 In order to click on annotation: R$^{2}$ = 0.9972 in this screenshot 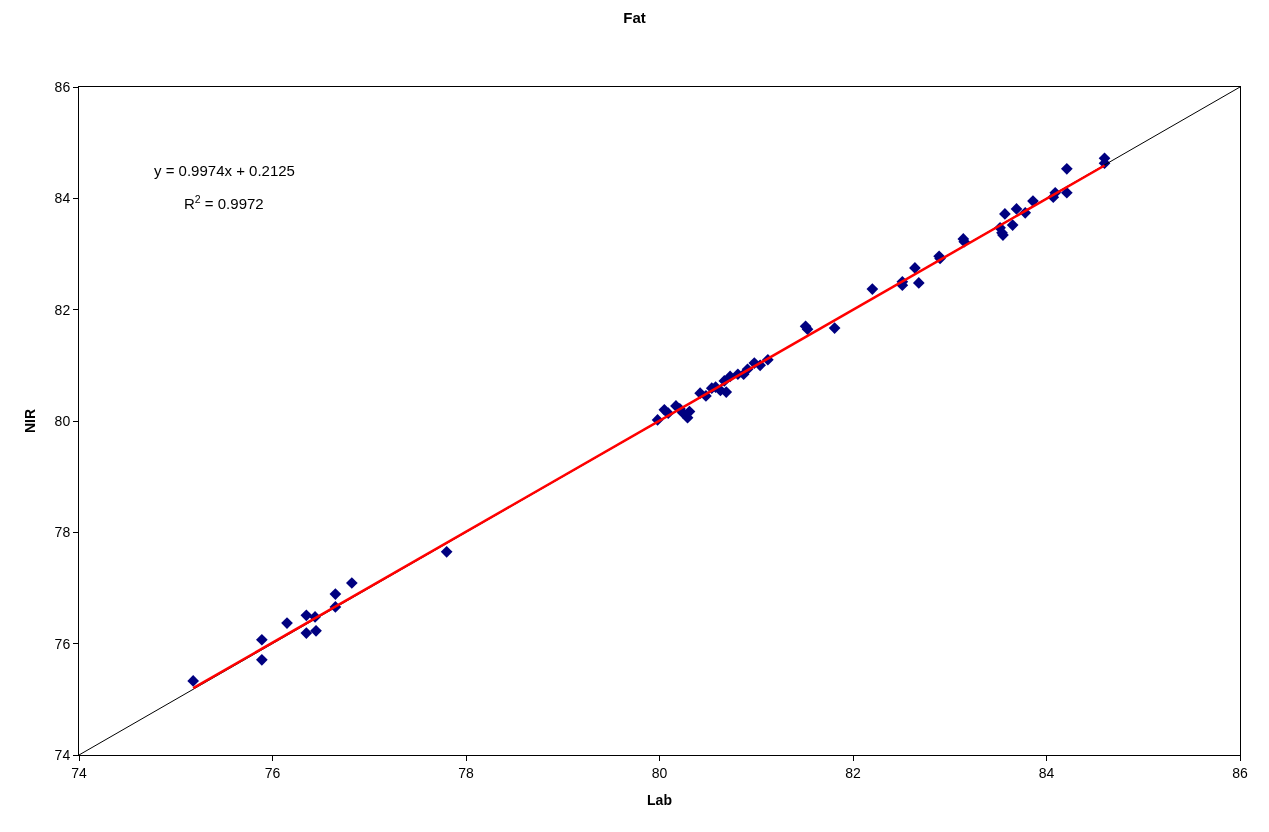, I will do `click(224, 203)`.